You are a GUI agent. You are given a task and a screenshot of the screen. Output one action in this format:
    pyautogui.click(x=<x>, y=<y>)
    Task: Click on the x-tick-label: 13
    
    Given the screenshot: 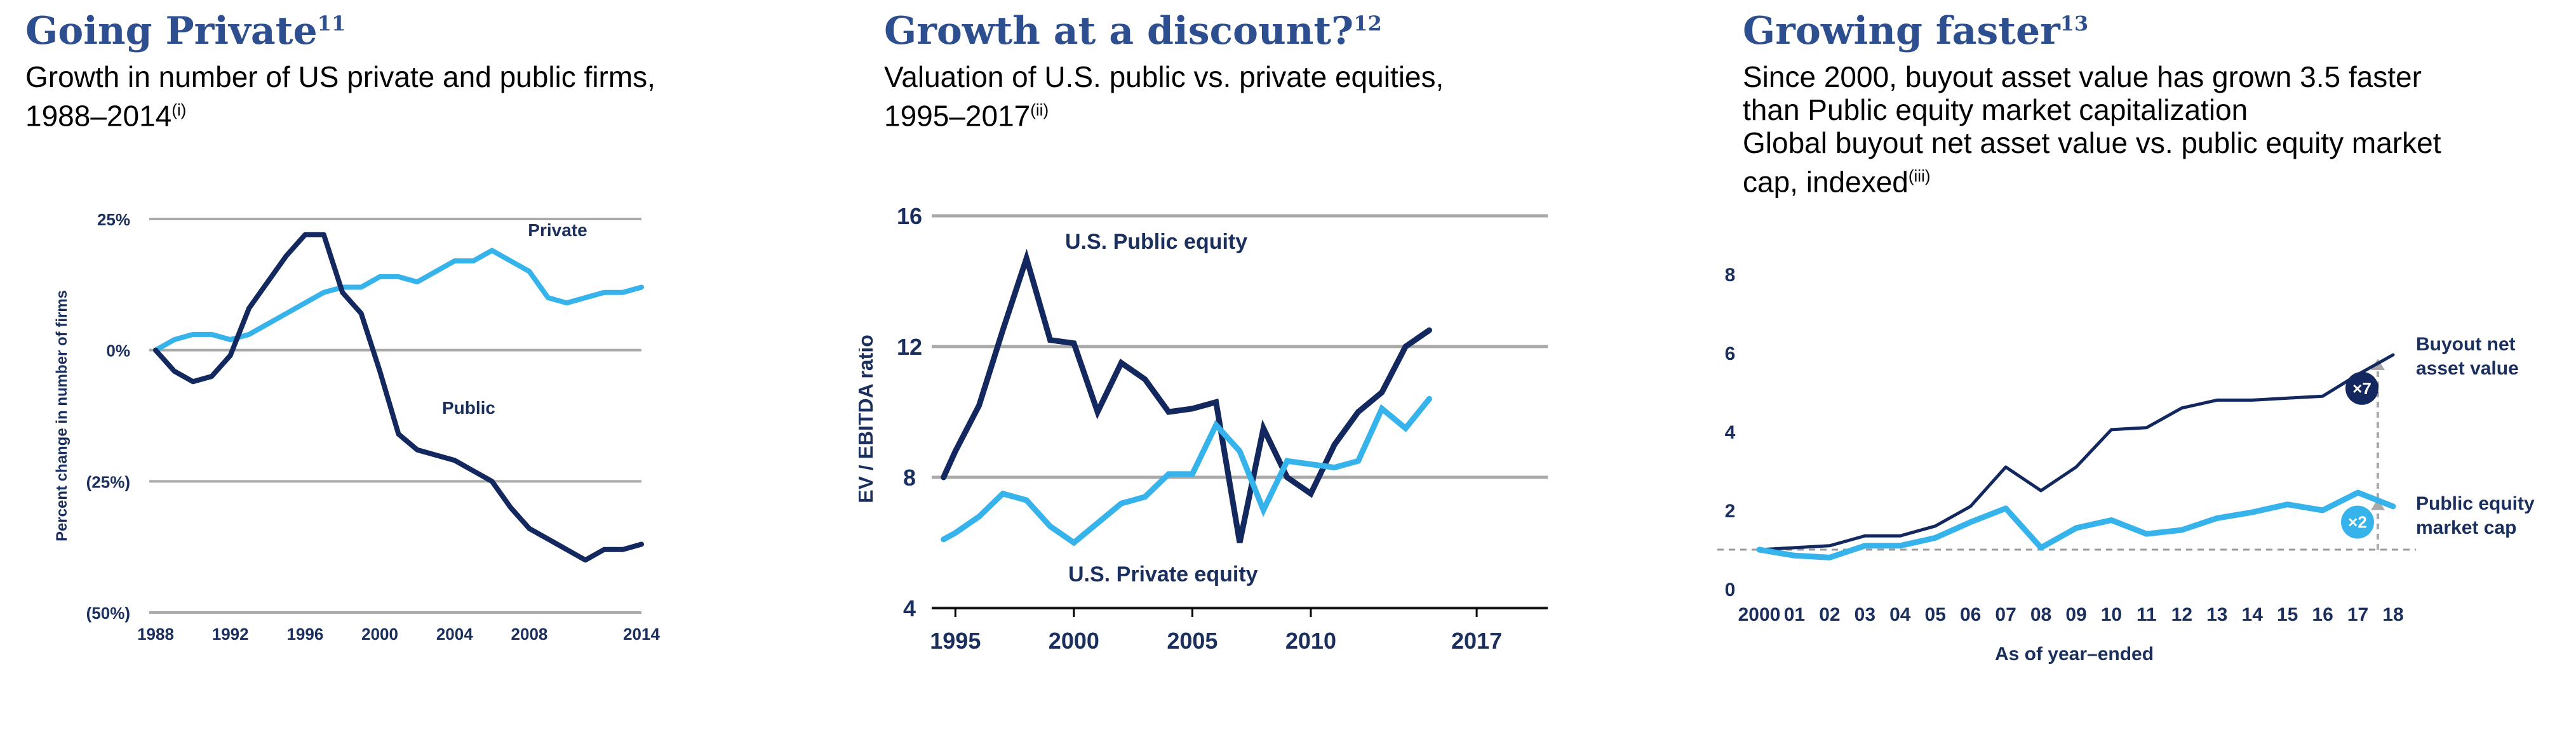 What is the action you would take?
    pyautogui.click(x=2216, y=614)
    